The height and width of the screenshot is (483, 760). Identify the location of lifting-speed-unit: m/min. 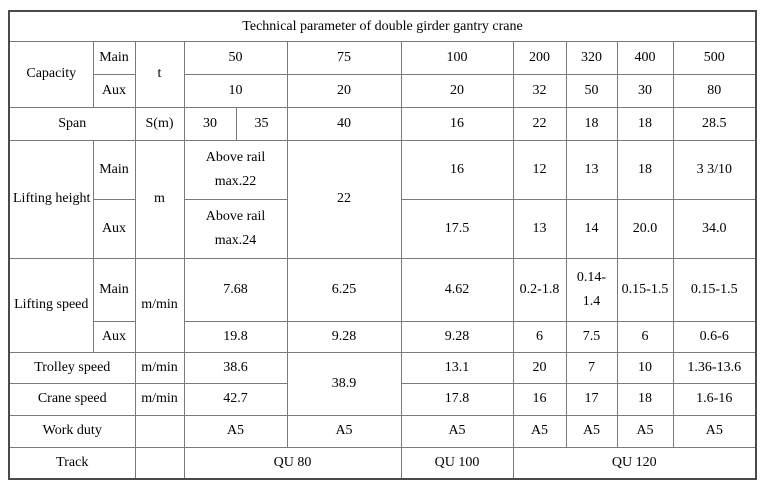
(159, 305).